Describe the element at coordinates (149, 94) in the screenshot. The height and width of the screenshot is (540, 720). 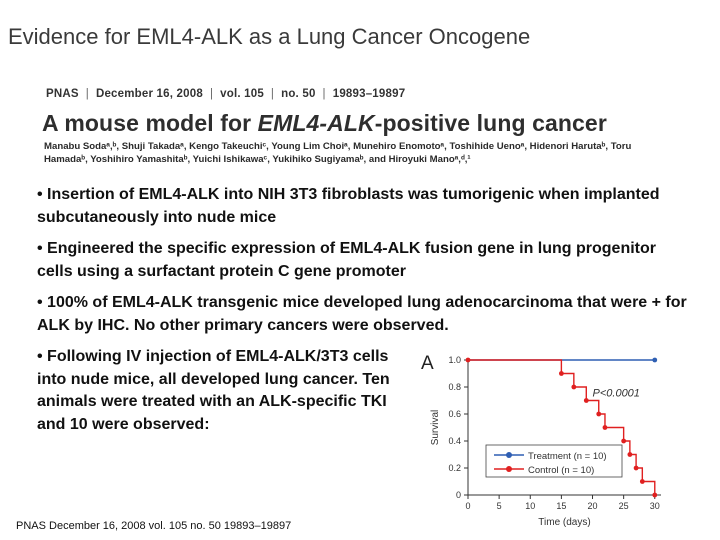
I see `journal-date: December 16, 2008` at that location.